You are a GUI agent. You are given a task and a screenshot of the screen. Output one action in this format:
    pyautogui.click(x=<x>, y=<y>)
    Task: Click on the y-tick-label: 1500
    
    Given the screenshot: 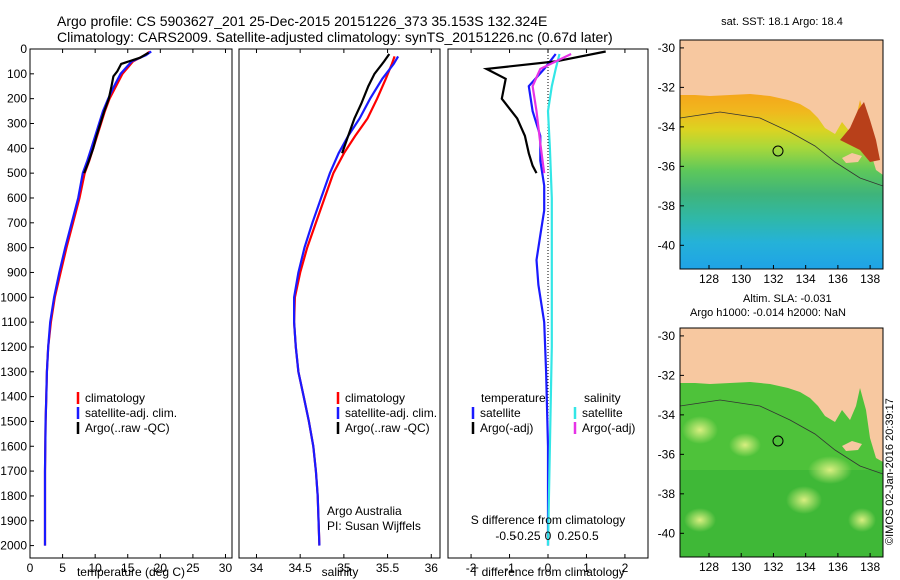 What is the action you would take?
    pyautogui.click(x=13, y=421)
    